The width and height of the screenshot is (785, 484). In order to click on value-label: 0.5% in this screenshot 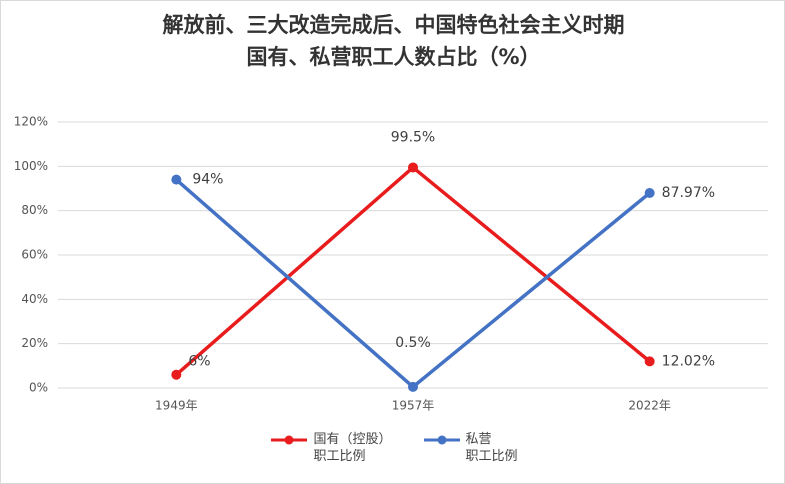, I will do `click(413, 343)`.